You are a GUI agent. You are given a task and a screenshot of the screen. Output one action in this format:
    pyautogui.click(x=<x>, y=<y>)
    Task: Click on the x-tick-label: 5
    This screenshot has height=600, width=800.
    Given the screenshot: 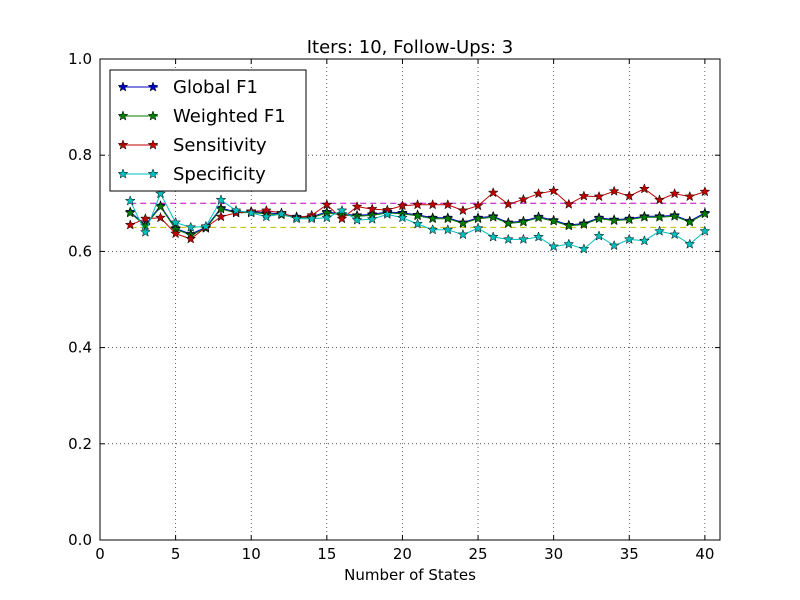 What is the action you would take?
    pyautogui.click(x=176, y=554)
    